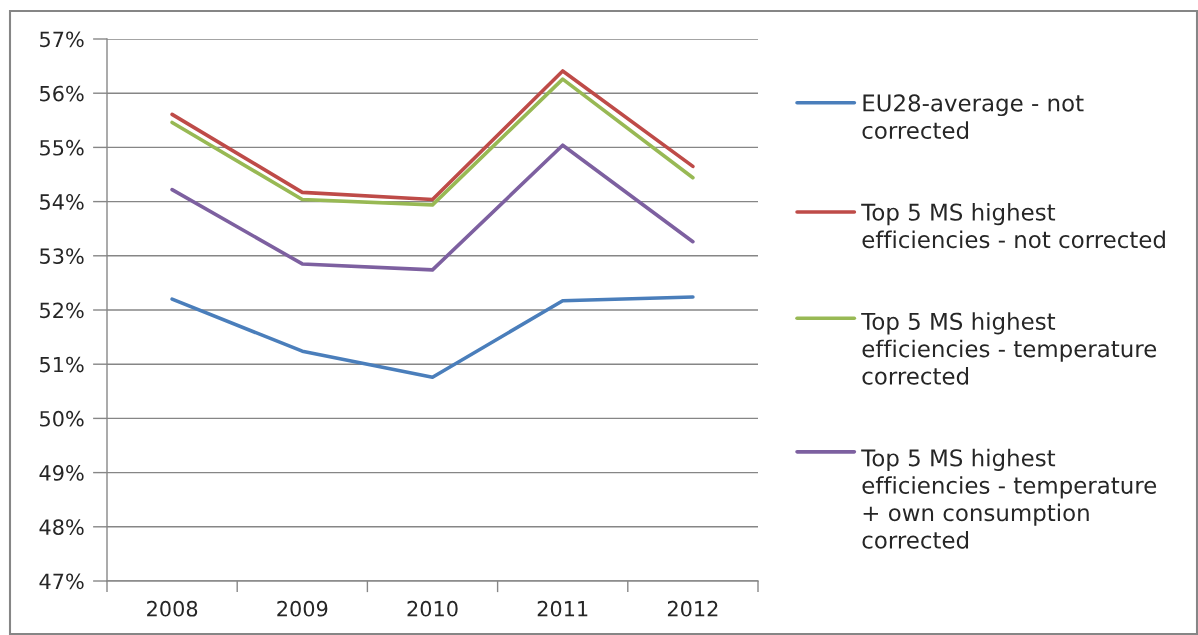 Image resolution: width=1198 pixels, height=635 pixels. Describe the element at coordinates (62, 39) in the screenshot. I see `y-tick-label: 57%` at that location.